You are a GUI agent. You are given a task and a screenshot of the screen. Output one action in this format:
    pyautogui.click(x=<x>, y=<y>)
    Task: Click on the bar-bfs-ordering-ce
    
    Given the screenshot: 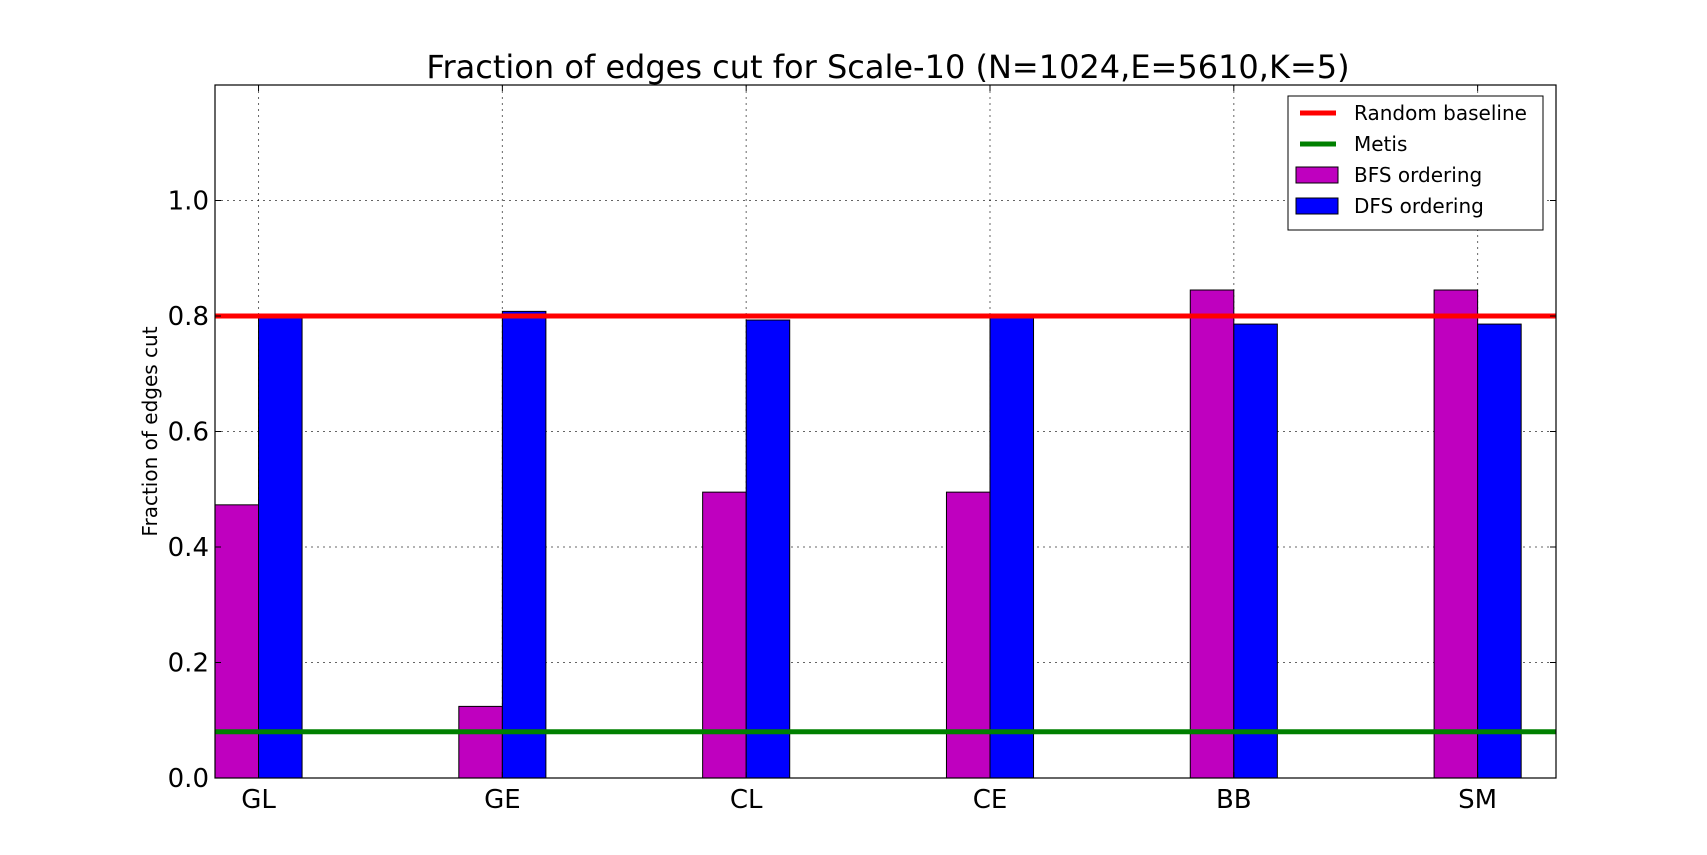 What is the action you would take?
    pyautogui.click(x=968, y=635)
    